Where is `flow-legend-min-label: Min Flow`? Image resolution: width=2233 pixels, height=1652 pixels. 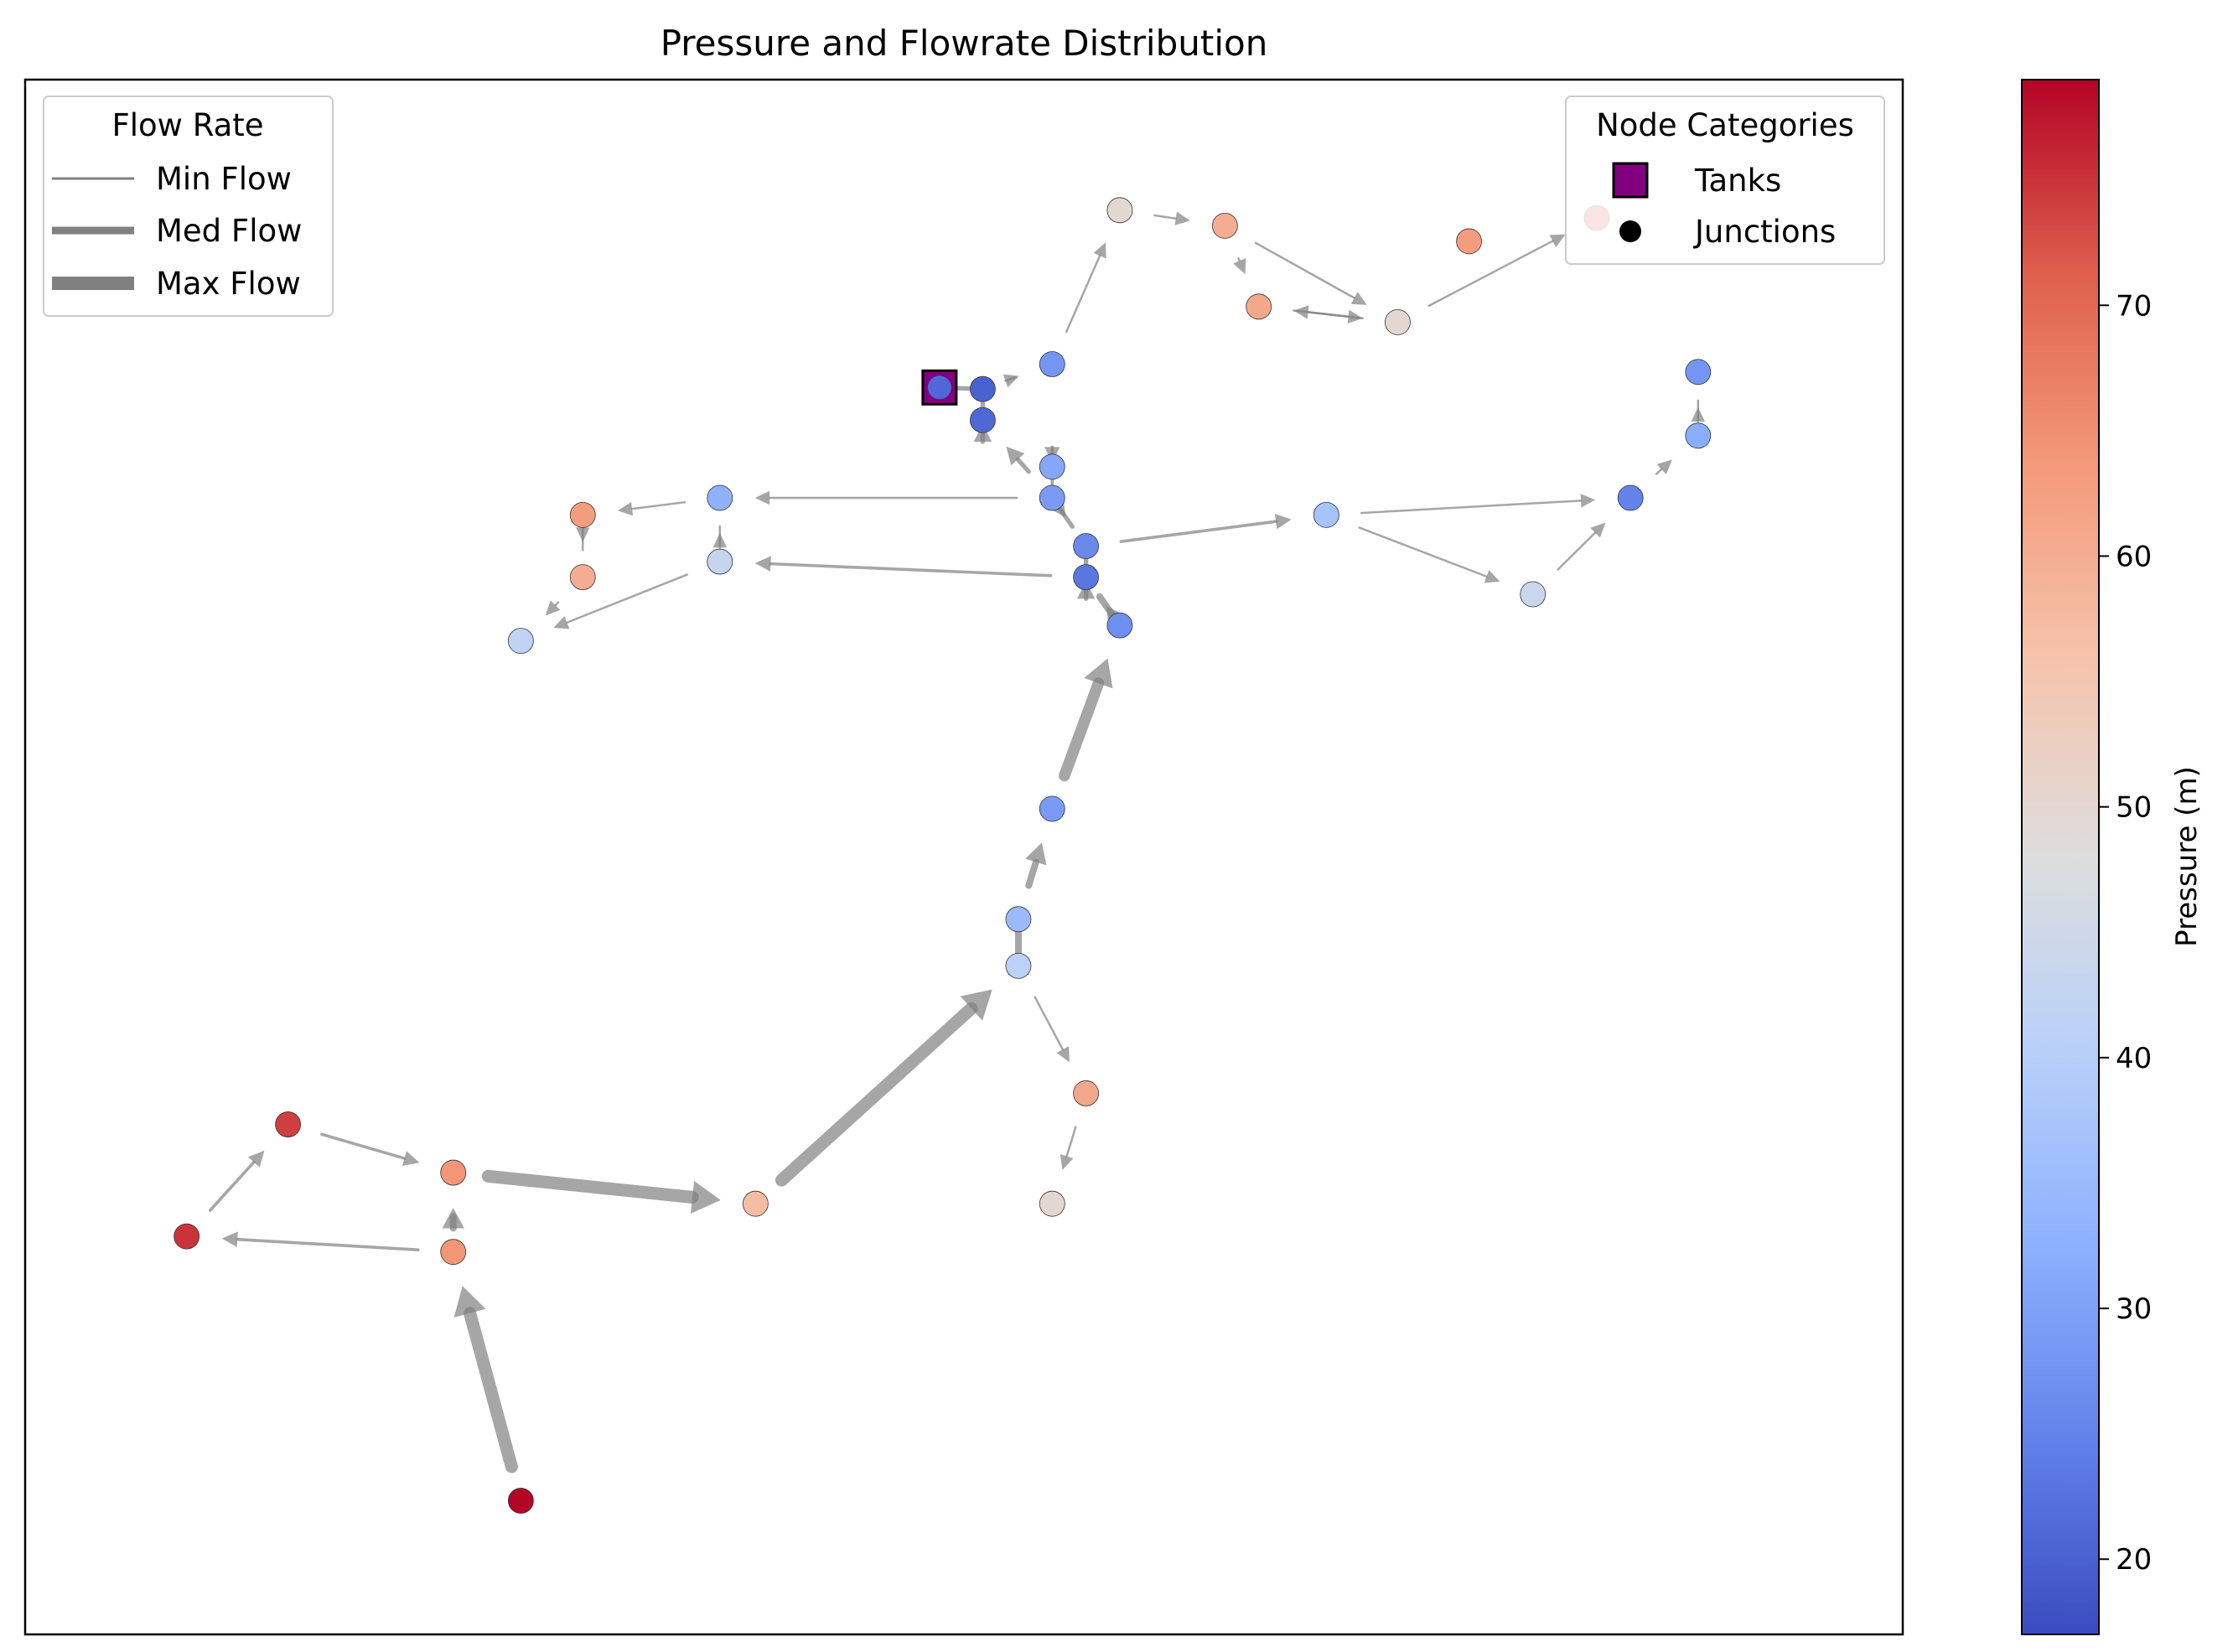 flow-legend-min-label: Min Flow is located at coordinates (224, 179).